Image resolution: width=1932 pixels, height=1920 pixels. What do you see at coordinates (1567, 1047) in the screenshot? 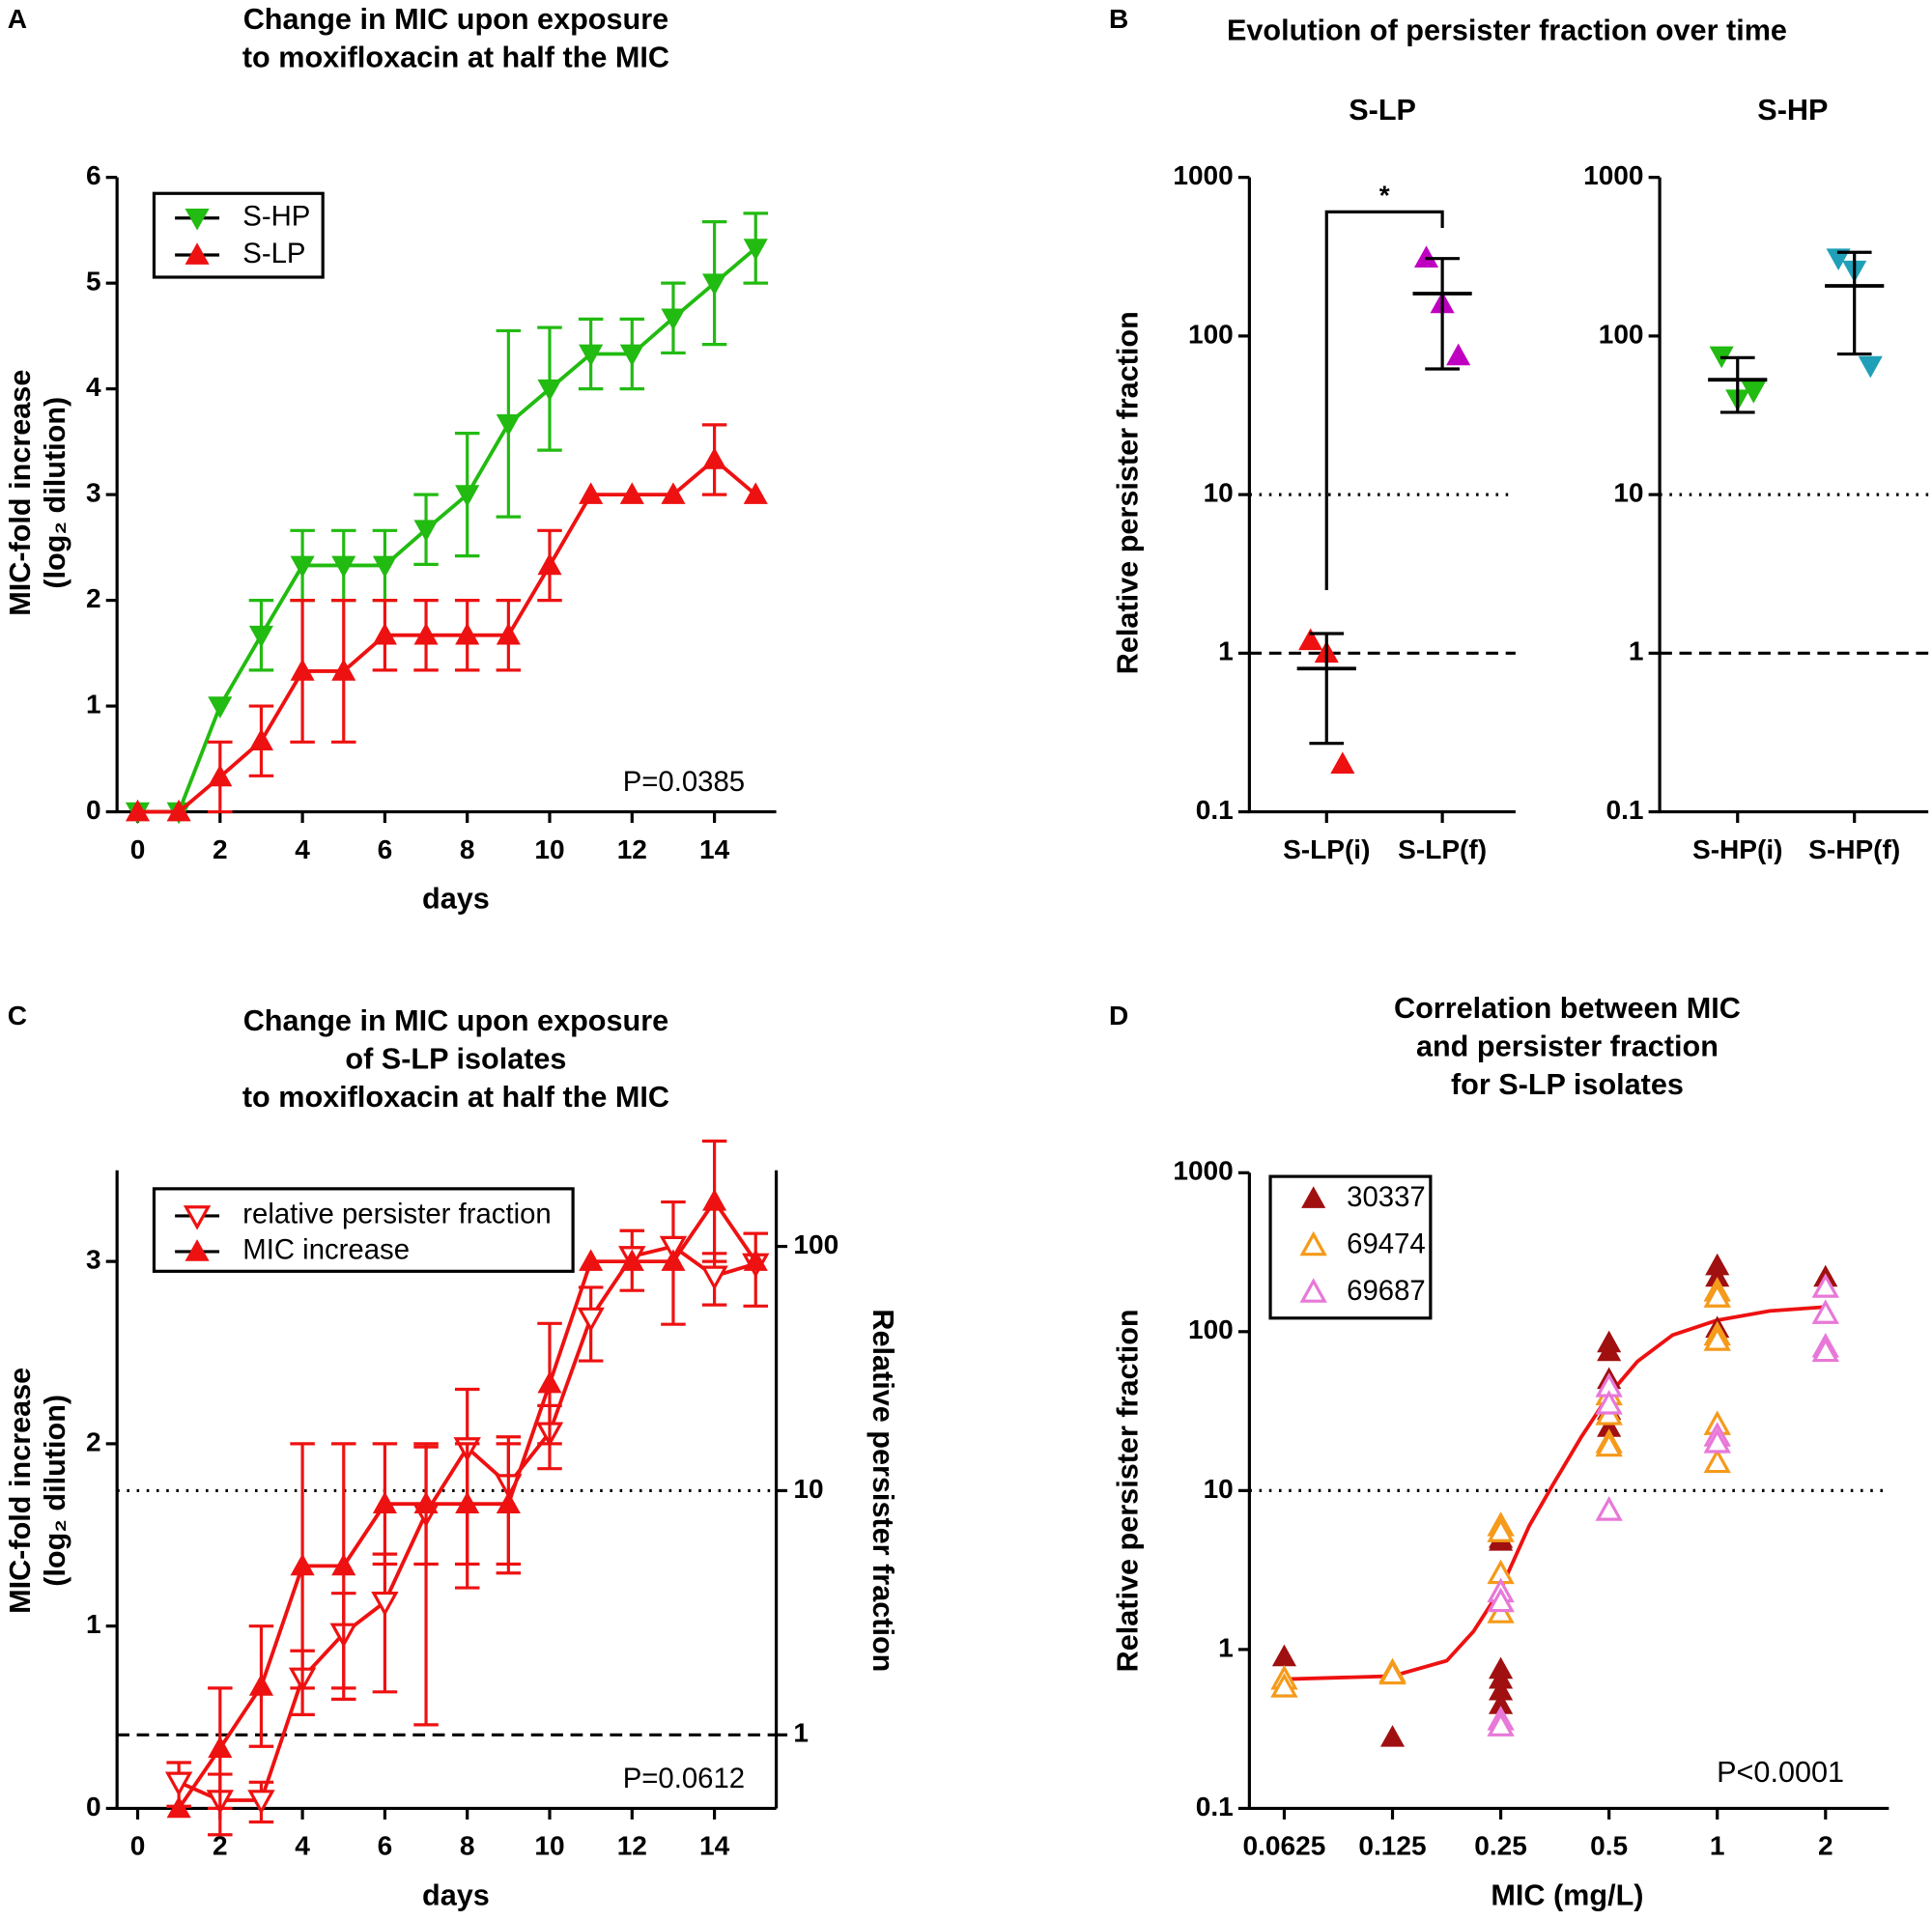
I see `chart-title: and persister fraction` at bounding box center [1567, 1047].